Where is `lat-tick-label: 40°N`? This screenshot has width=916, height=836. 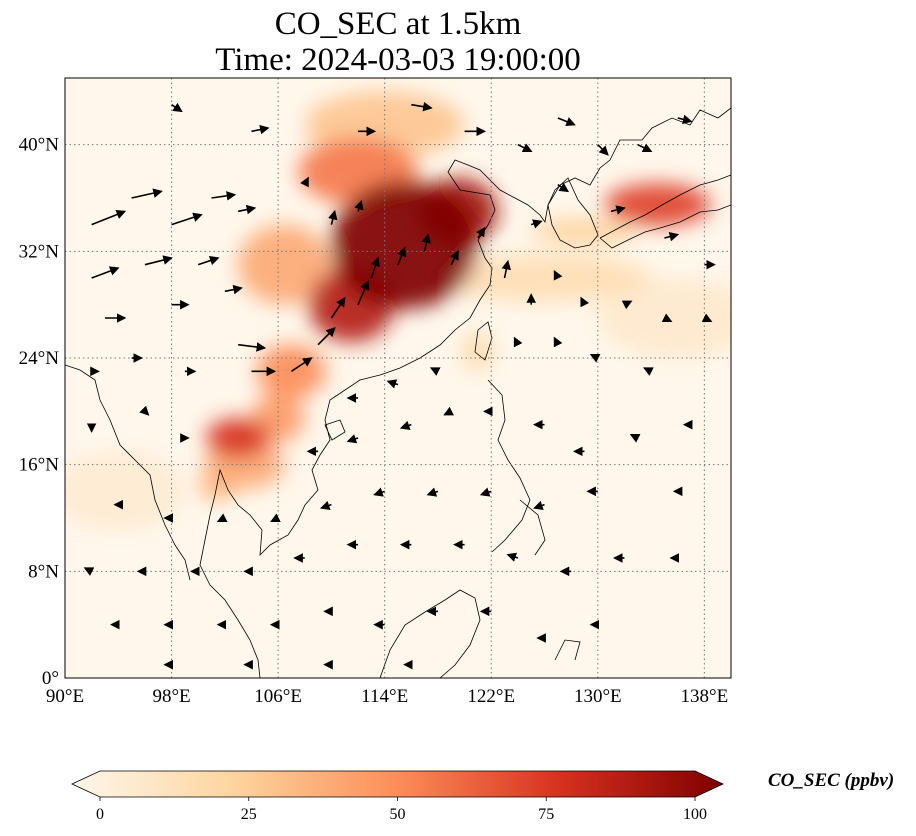
lat-tick-label: 40°N is located at coordinates (39, 145).